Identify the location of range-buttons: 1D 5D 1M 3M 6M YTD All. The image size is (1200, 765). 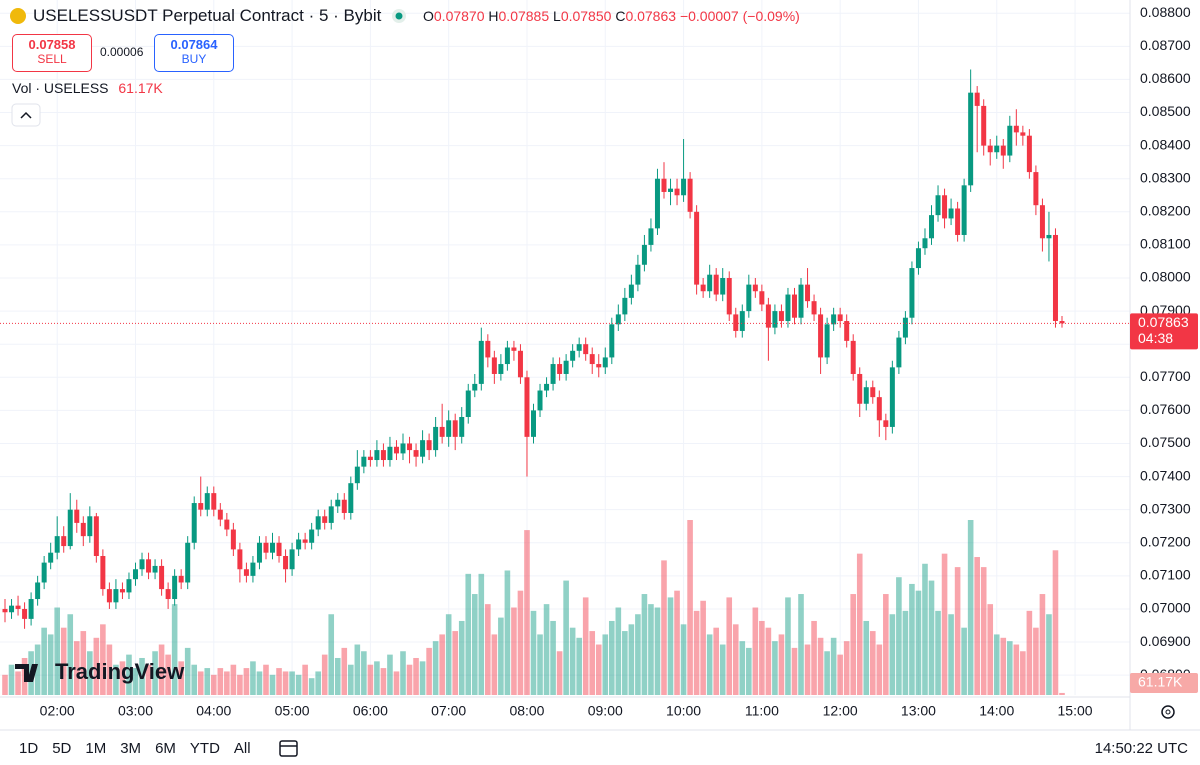
(135, 748).